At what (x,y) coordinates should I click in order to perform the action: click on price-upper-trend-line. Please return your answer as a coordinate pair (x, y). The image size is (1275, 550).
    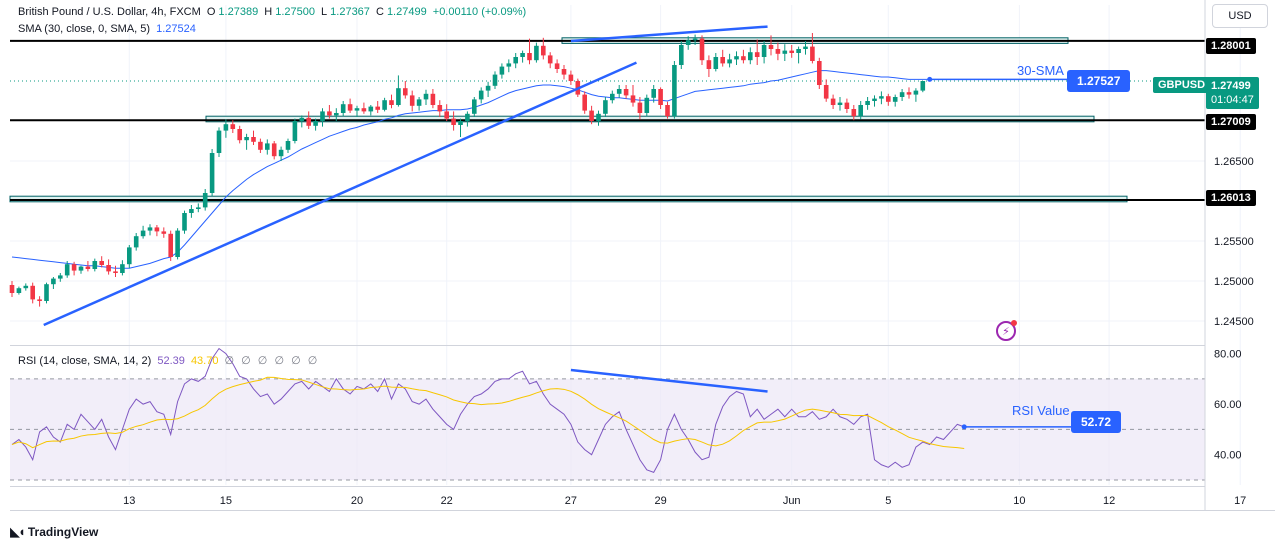
    Looking at the image, I should click on (669, 34).